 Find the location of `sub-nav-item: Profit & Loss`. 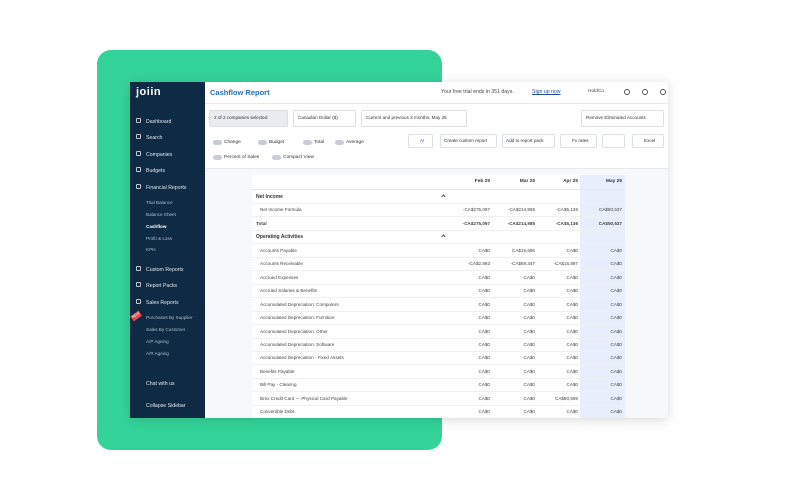

sub-nav-item: Profit & Loss is located at coordinates (159, 238).